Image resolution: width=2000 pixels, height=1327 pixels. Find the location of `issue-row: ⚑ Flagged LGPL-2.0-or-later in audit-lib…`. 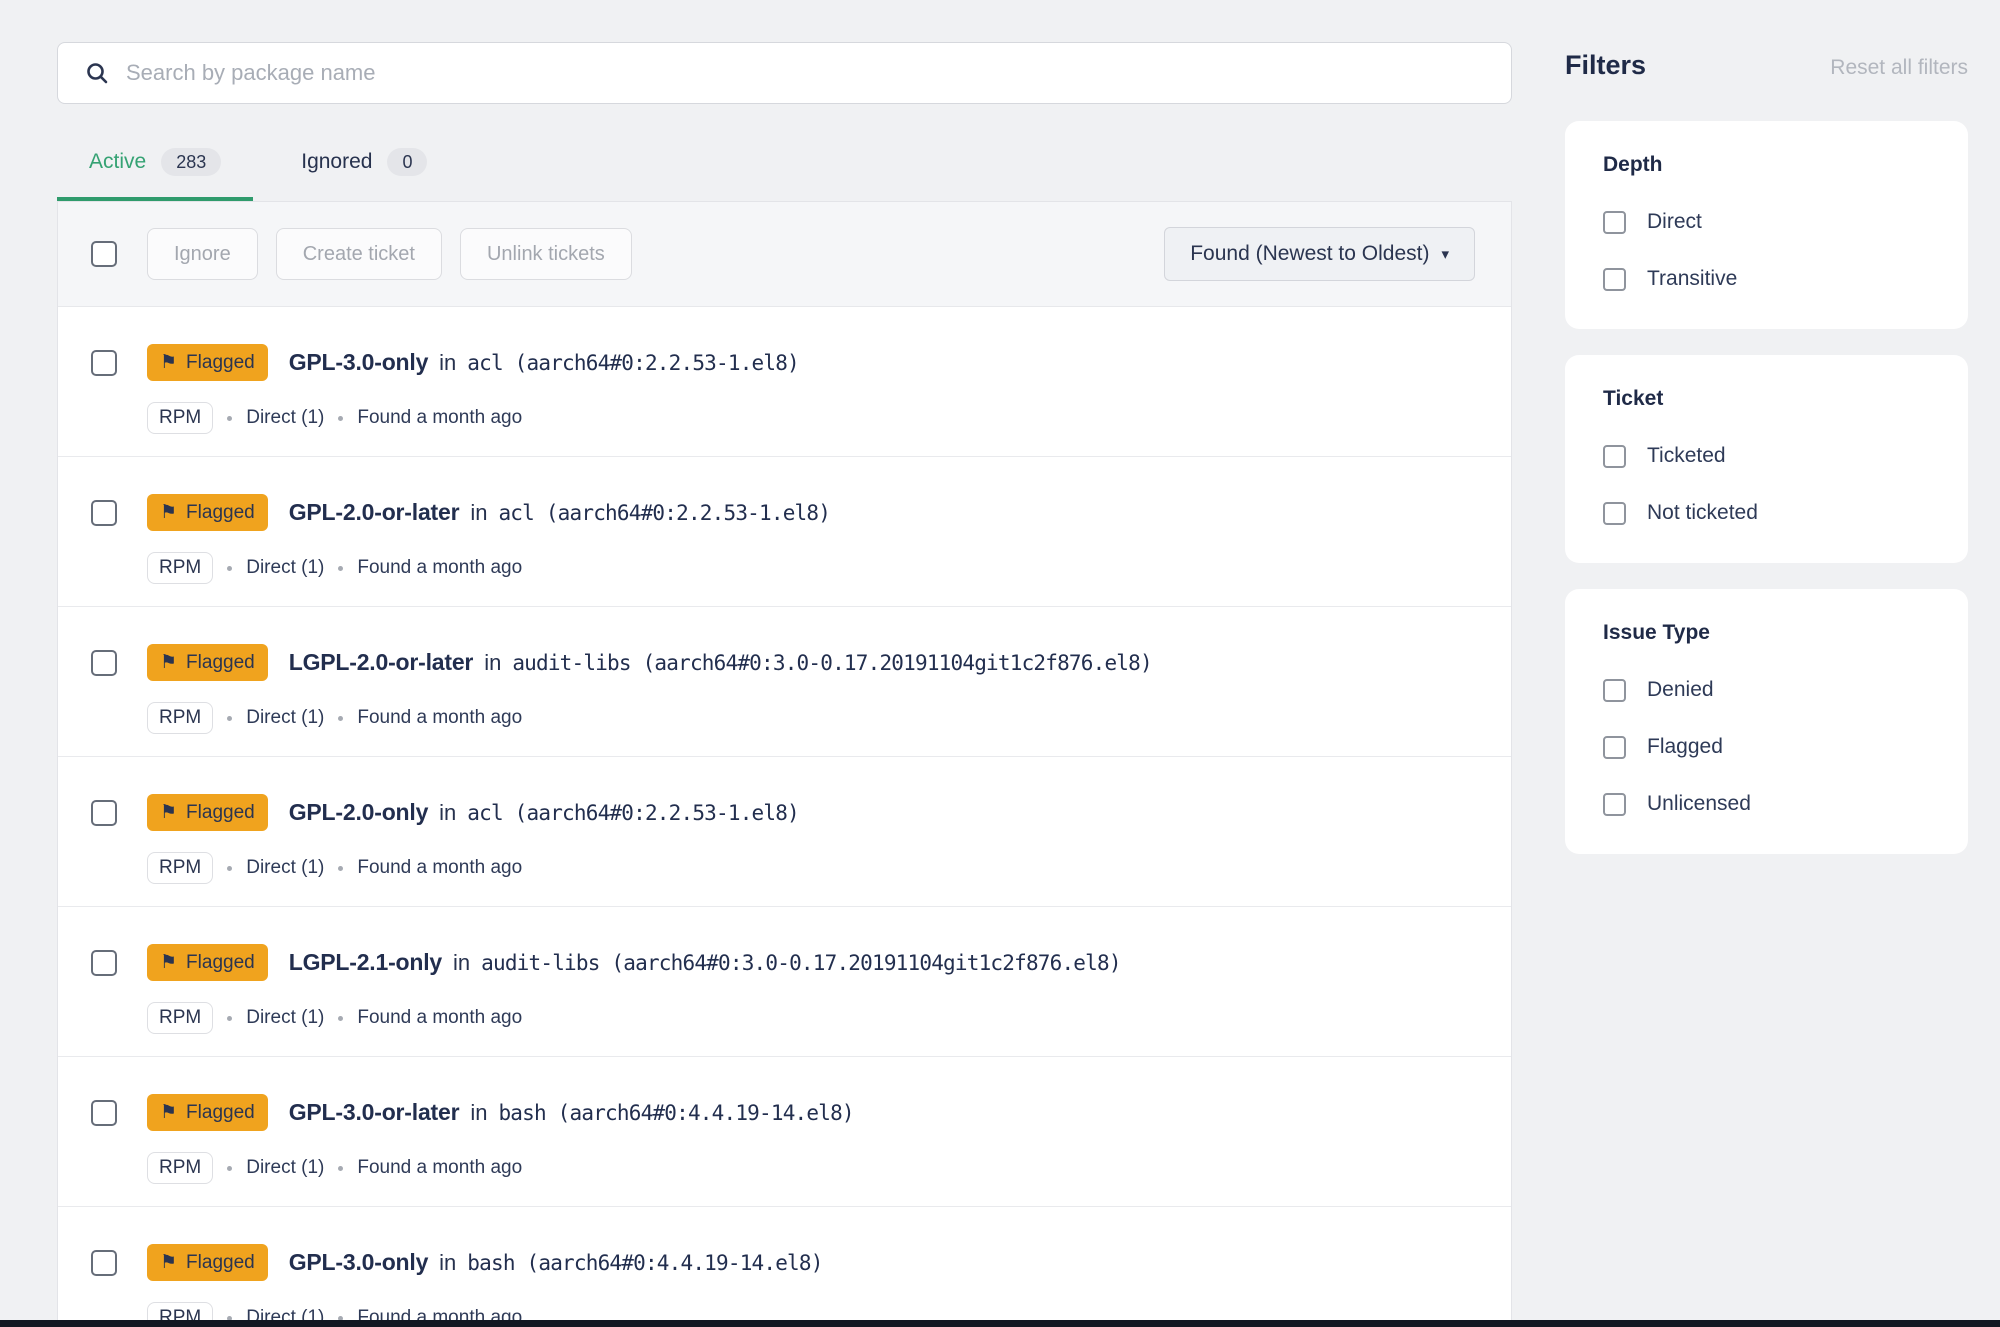

issue-row: ⚑ Flagged LGPL-2.0-or-later in audit-lib… is located at coordinates (784, 682).